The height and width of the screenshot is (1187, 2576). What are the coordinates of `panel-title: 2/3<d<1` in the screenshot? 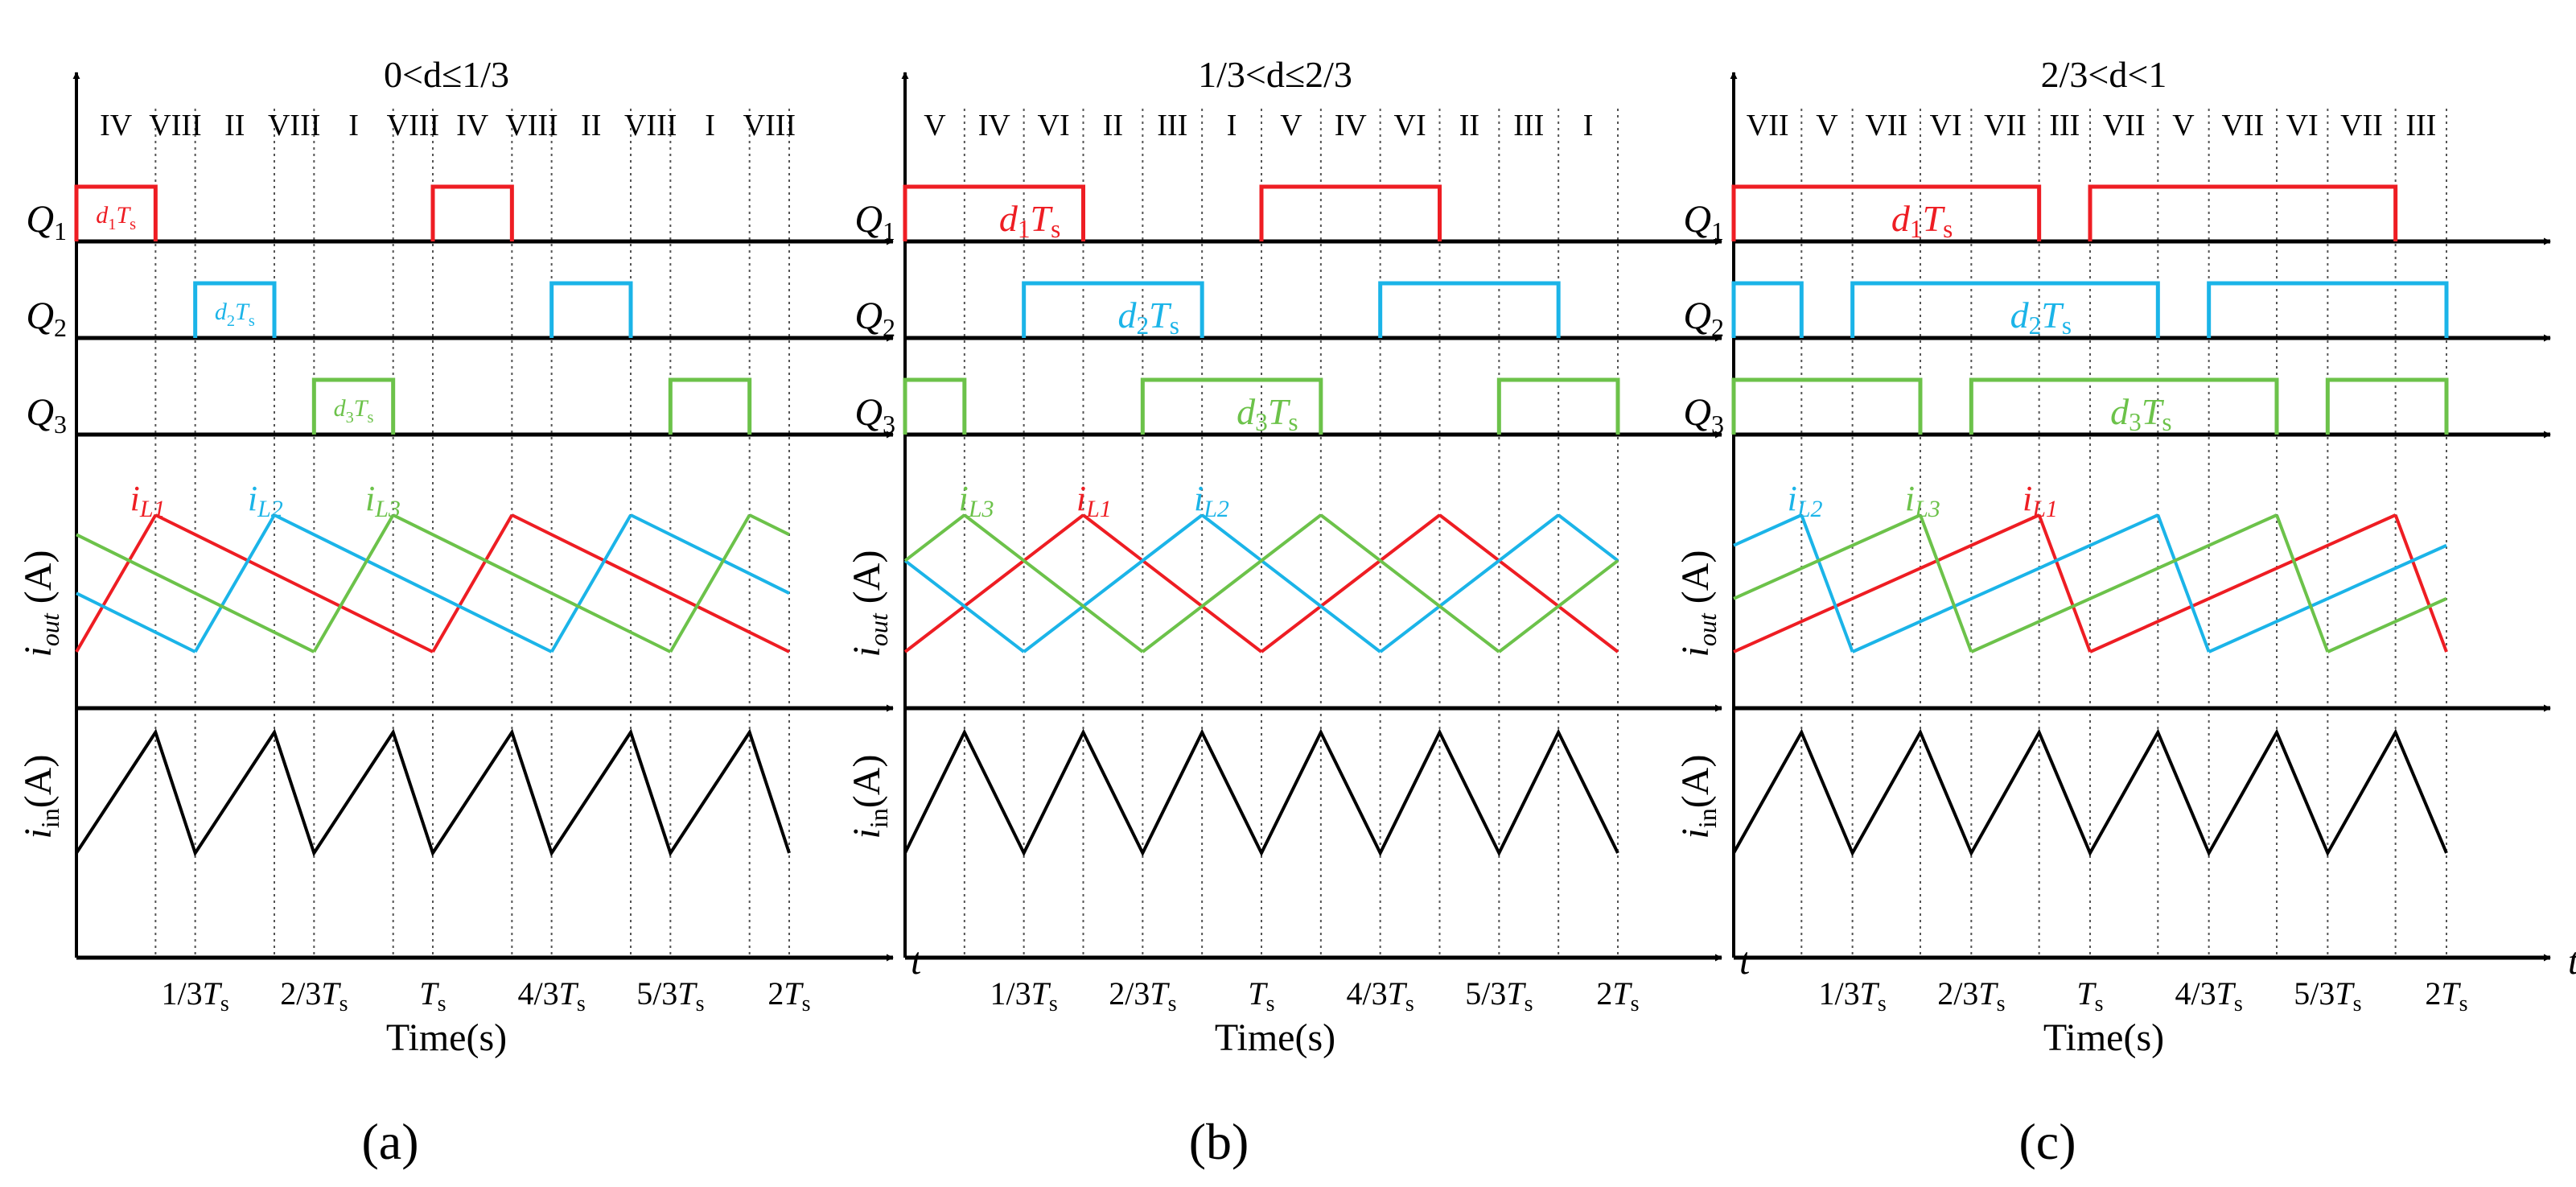 It's located at (2104, 74).